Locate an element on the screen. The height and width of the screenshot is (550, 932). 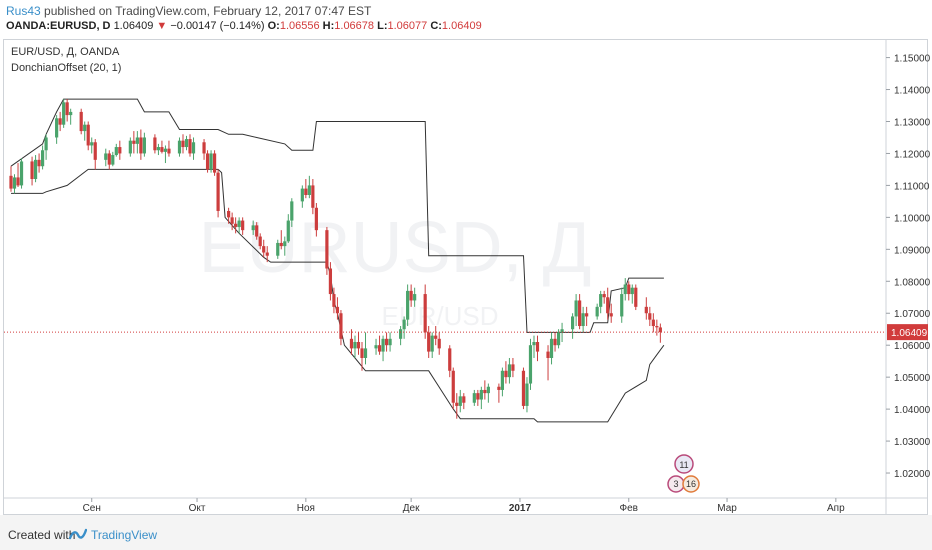
author-link: Rus43 is located at coordinates (23, 11).